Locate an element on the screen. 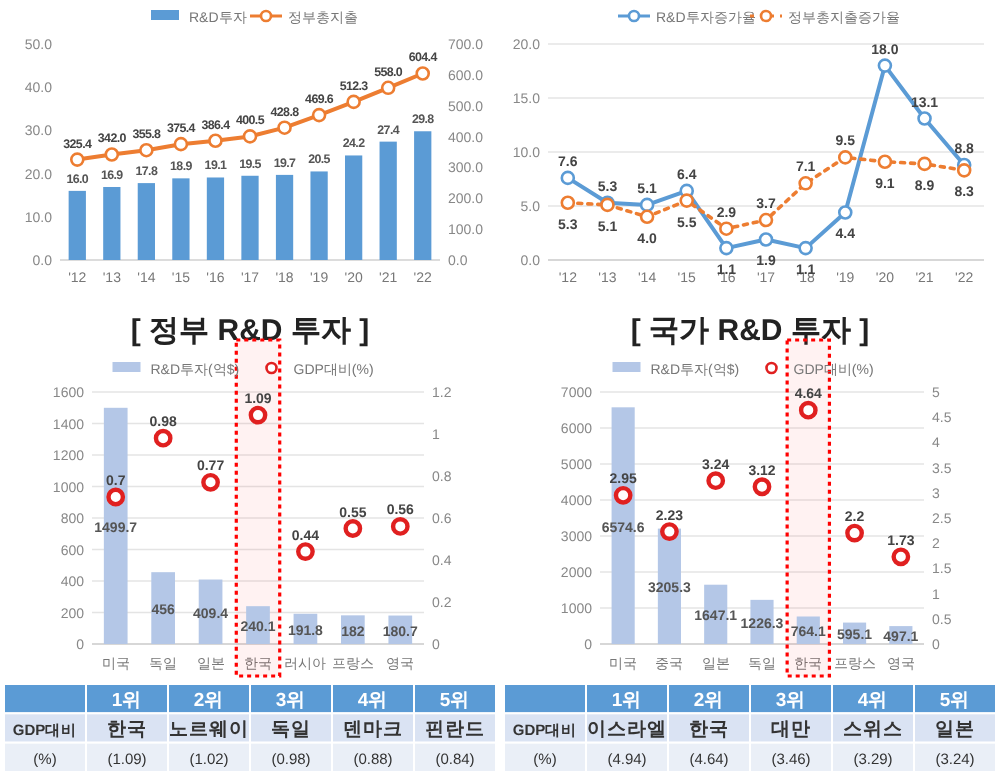 This screenshot has height=772, width=1000. text: 핀란드 is located at coordinates (455, 730).